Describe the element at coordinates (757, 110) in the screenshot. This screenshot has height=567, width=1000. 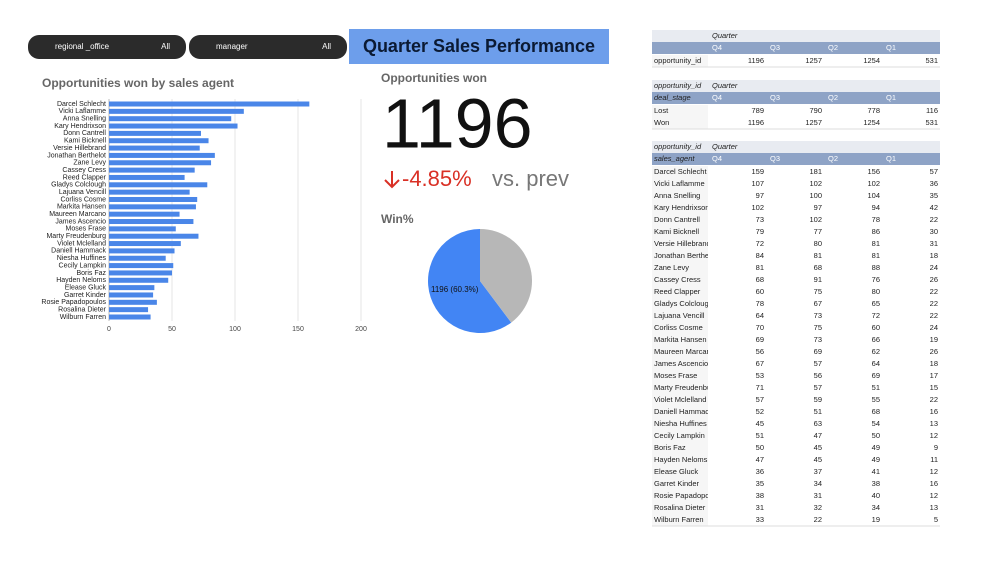
I see `table-cell: 789` at that location.